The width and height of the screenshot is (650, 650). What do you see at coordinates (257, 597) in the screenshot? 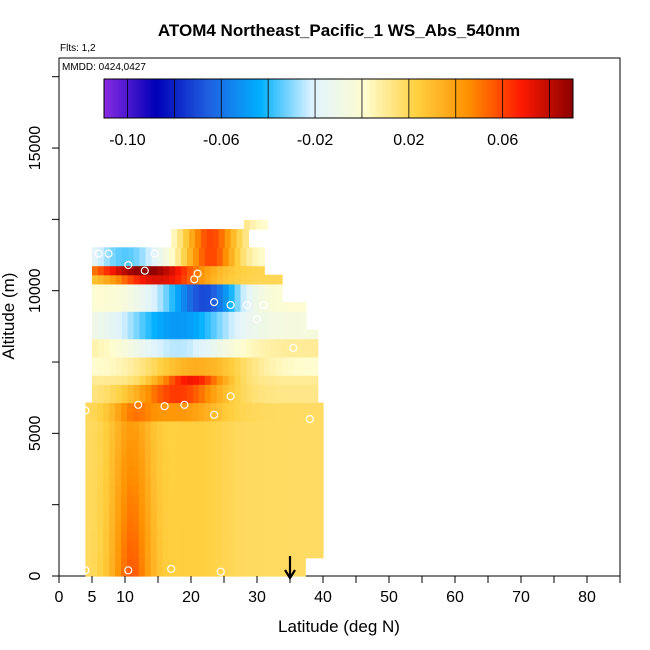
I see `x-tick-label: 30` at bounding box center [257, 597].